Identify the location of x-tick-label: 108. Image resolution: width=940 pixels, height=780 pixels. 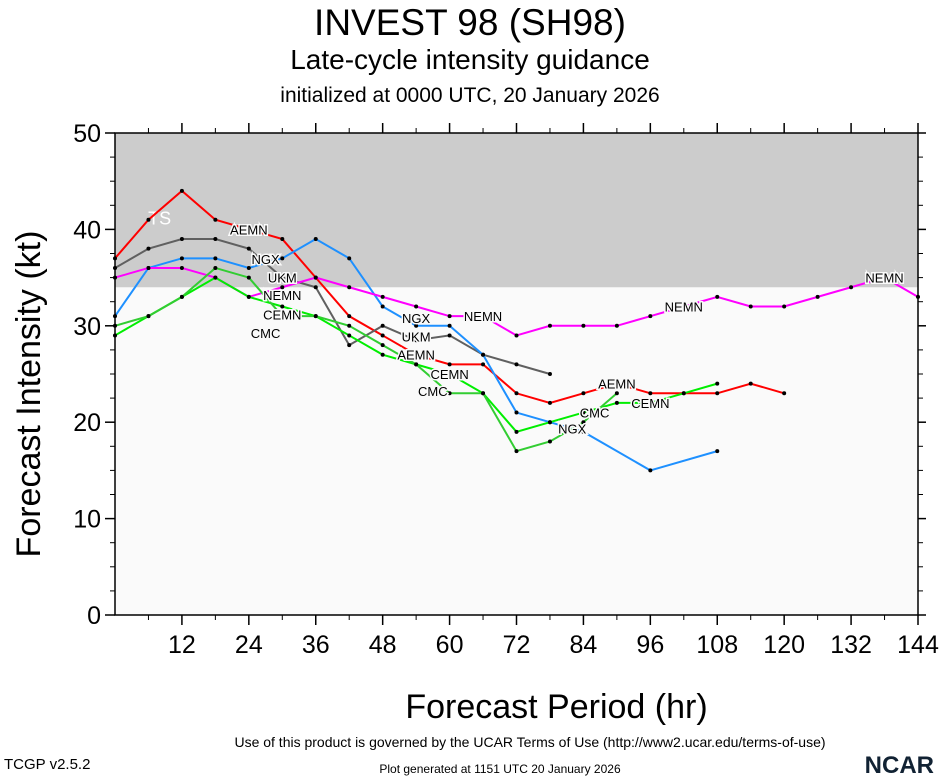
(717, 645).